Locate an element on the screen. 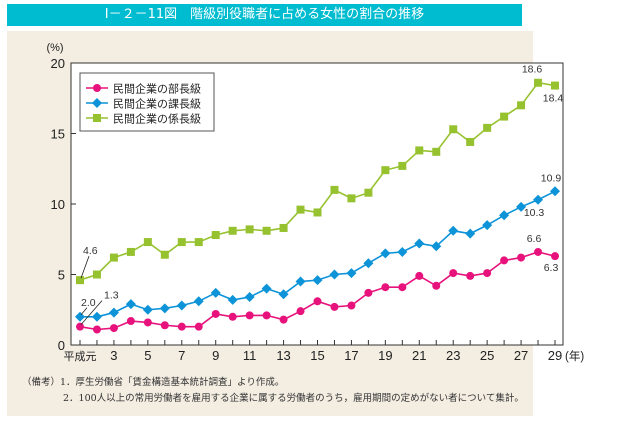 This screenshot has width=633, height=423. data-label: 18.6 is located at coordinates (532, 70).